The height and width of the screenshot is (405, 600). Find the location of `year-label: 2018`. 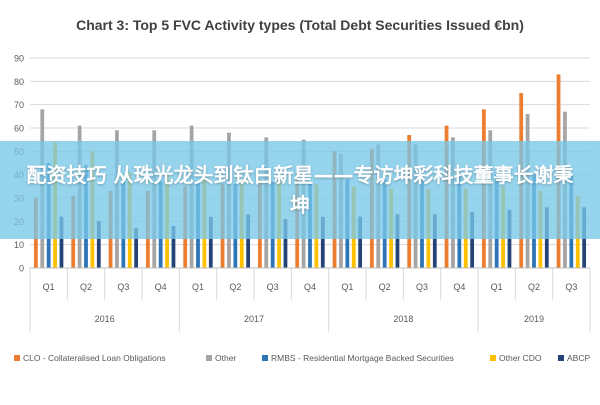

year-label: 2018 is located at coordinates (403, 319).